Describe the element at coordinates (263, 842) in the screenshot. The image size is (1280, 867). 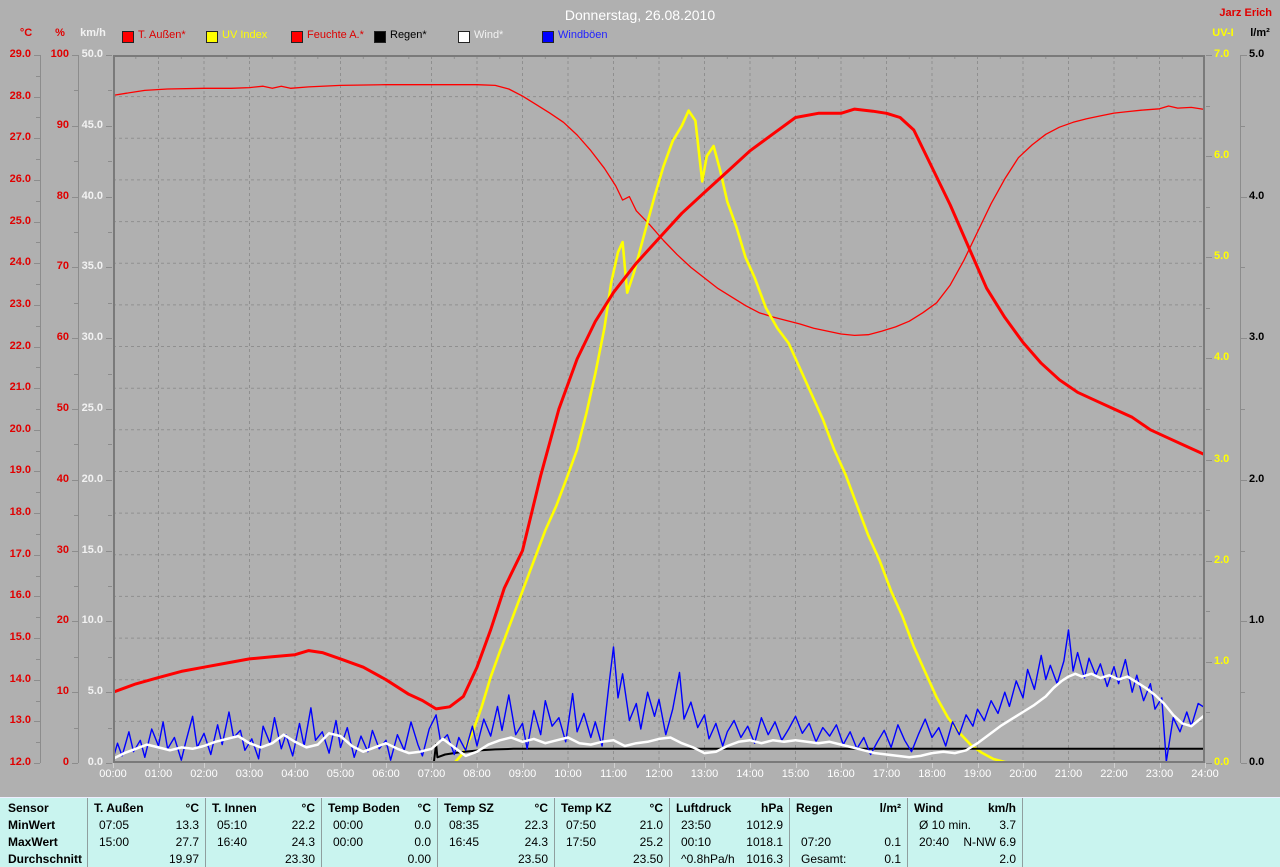
I see `table-row: 16:40 24.3` at that location.